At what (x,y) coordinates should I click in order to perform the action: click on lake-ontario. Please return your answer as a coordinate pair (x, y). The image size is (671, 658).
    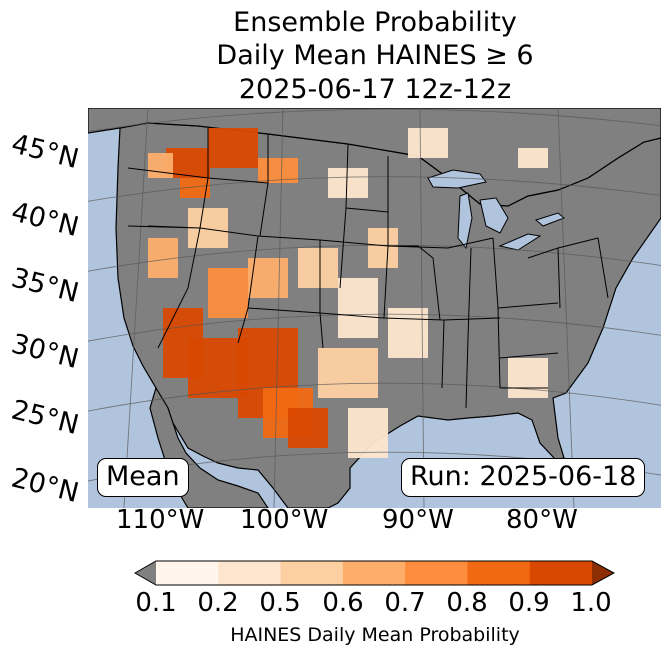
    Looking at the image, I should click on (549, 219).